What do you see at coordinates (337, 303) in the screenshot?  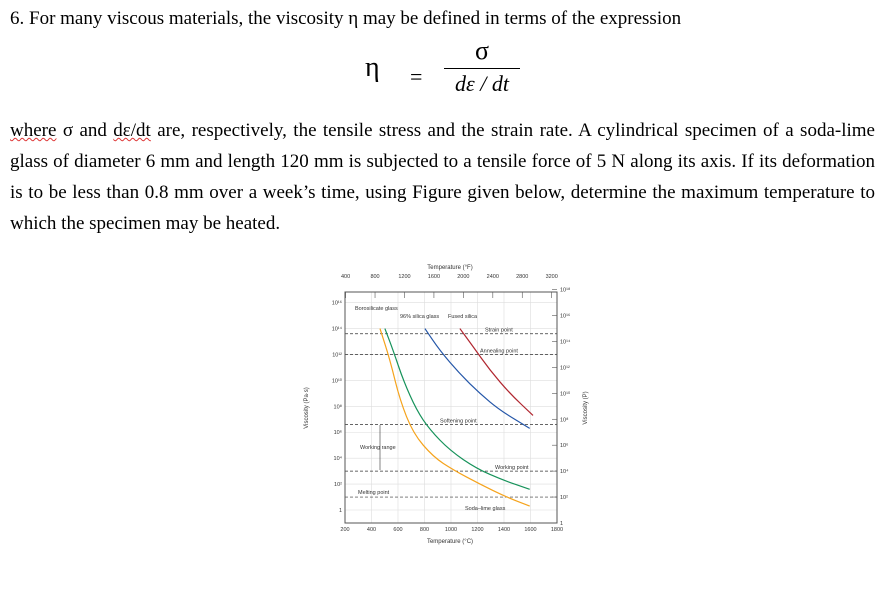 I see `y-tick-label: 10¹⁶` at bounding box center [337, 303].